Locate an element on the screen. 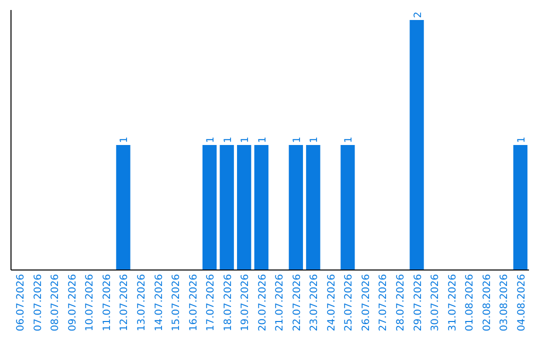 This screenshot has width=540, height=340. x-tick-label: 11.07.2026 is located at coordinates (107, 303).